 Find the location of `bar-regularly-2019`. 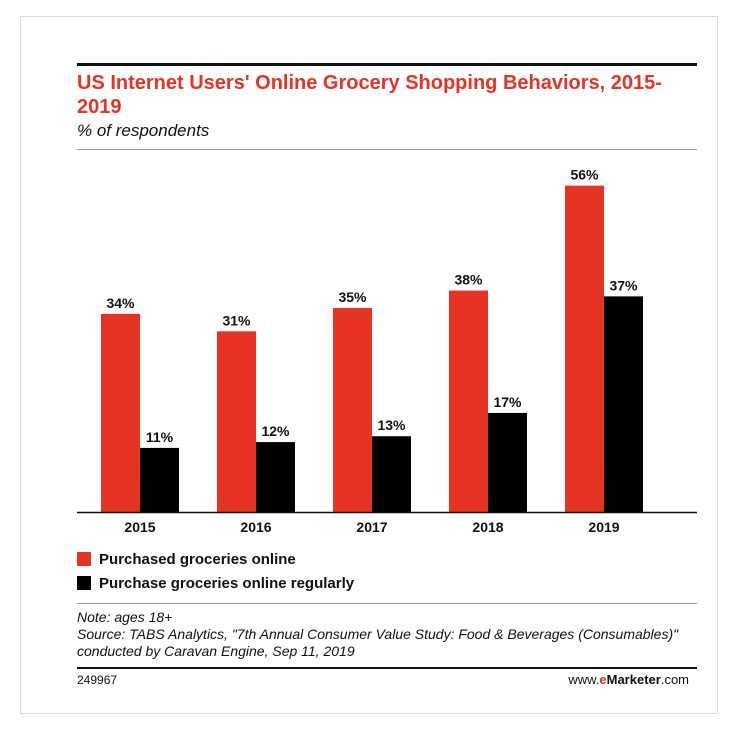

bar-regularly-2019 is located at coordinates (623, 404).